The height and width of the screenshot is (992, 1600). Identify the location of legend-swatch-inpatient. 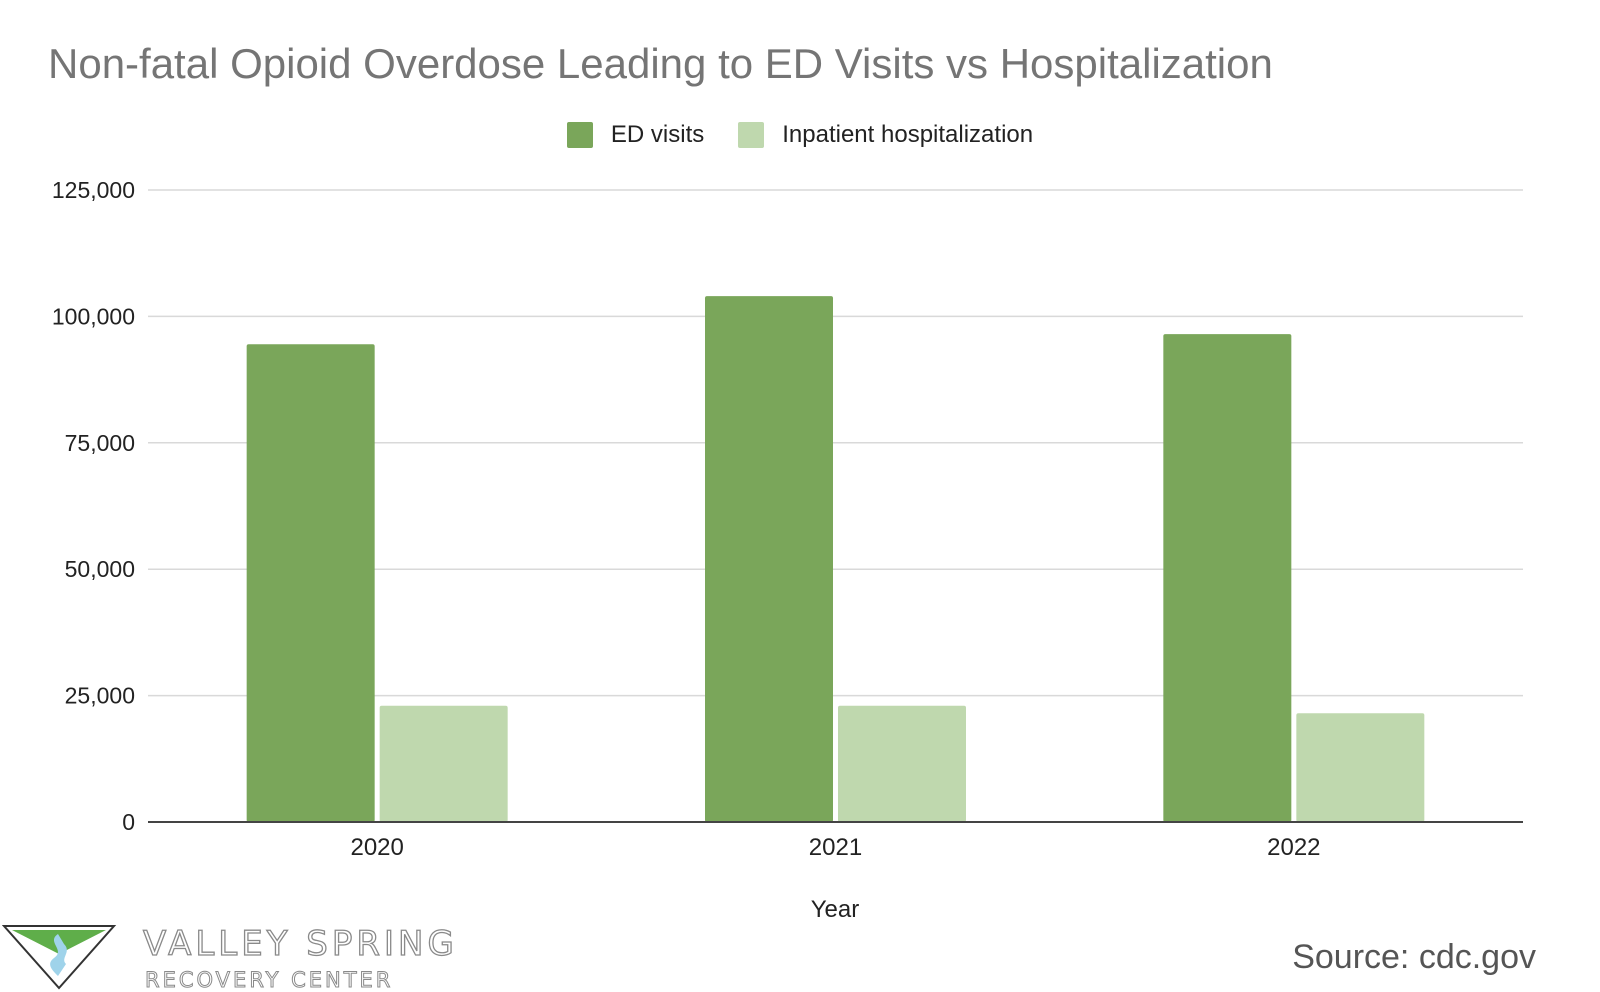
(751, 135).